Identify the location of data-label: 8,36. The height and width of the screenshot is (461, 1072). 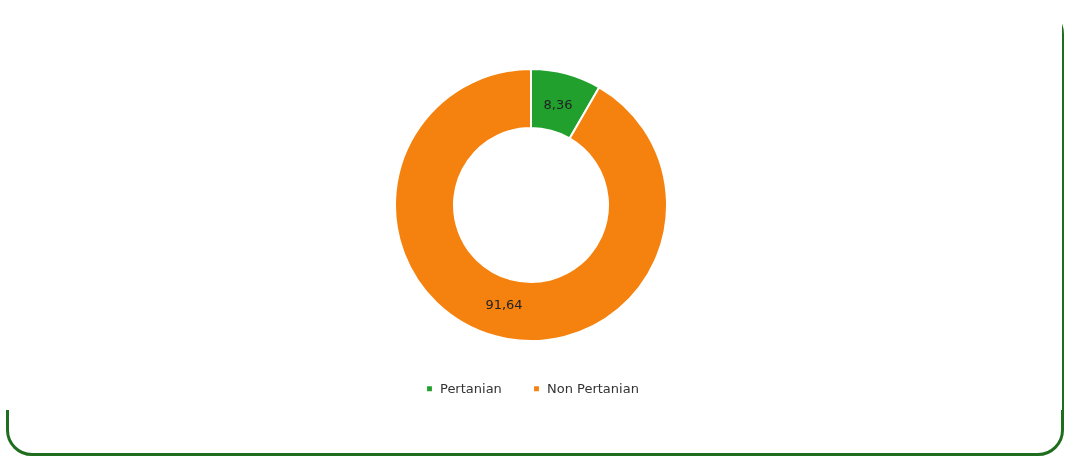
(558, 104).